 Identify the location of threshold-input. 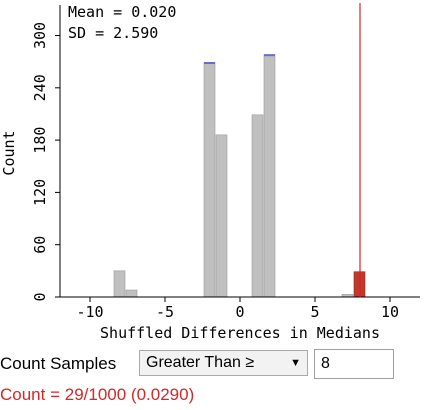
(354, 364).